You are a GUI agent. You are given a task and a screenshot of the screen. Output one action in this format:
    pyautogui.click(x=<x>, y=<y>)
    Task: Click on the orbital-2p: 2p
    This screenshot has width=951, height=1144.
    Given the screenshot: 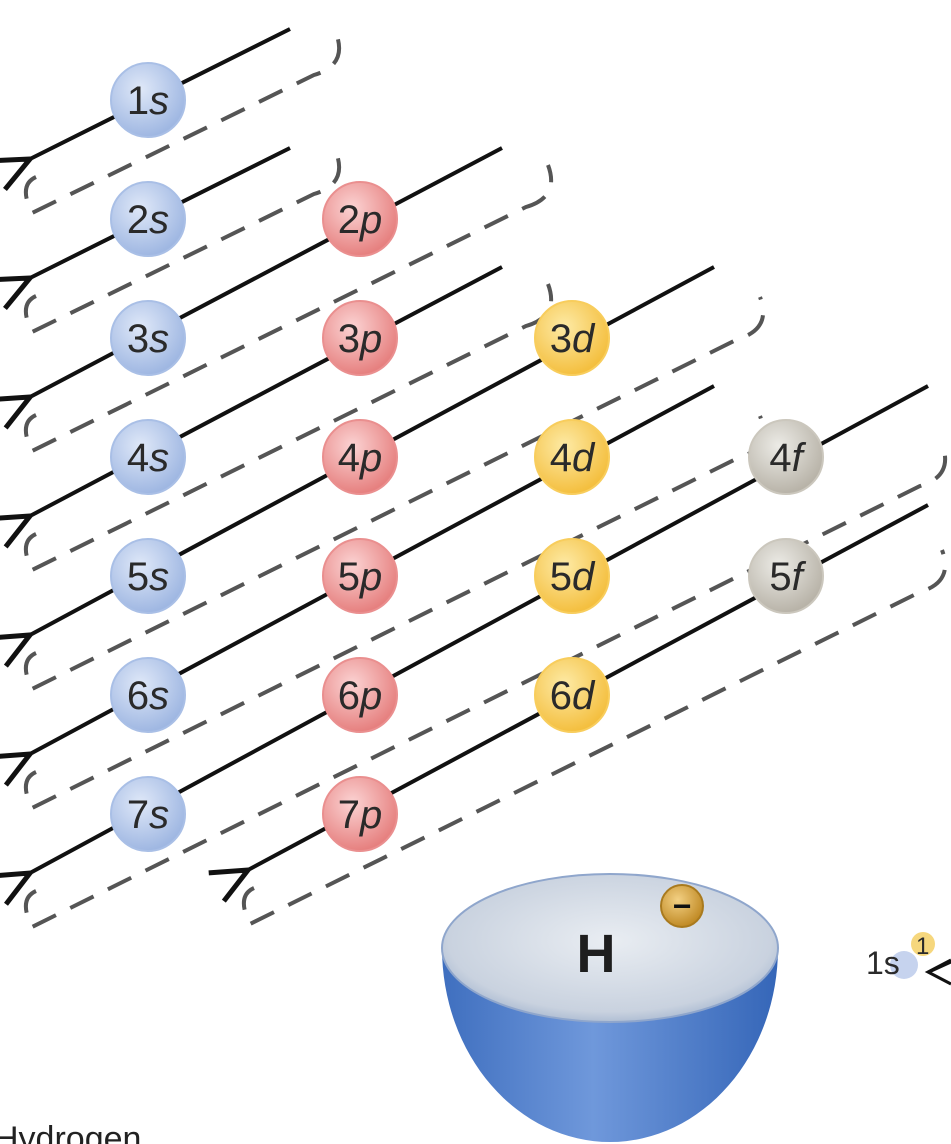 What is the action you would take?
    pyautogui.click(x=360, y=219)
    